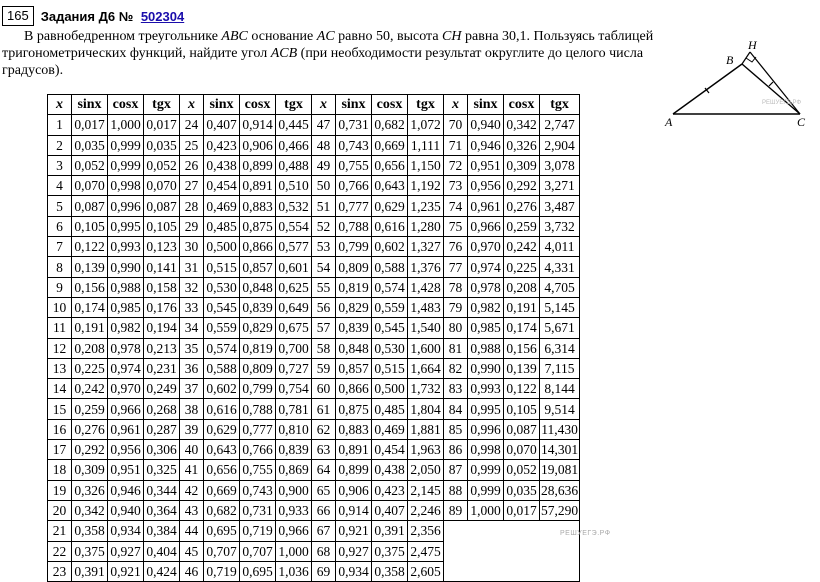 The width and height of the screenshot is (820, 582). What do you see at coordinates (161, 267) in the screenshot?
I see `value-cell: 0,141` at bounding box center [161, 267].